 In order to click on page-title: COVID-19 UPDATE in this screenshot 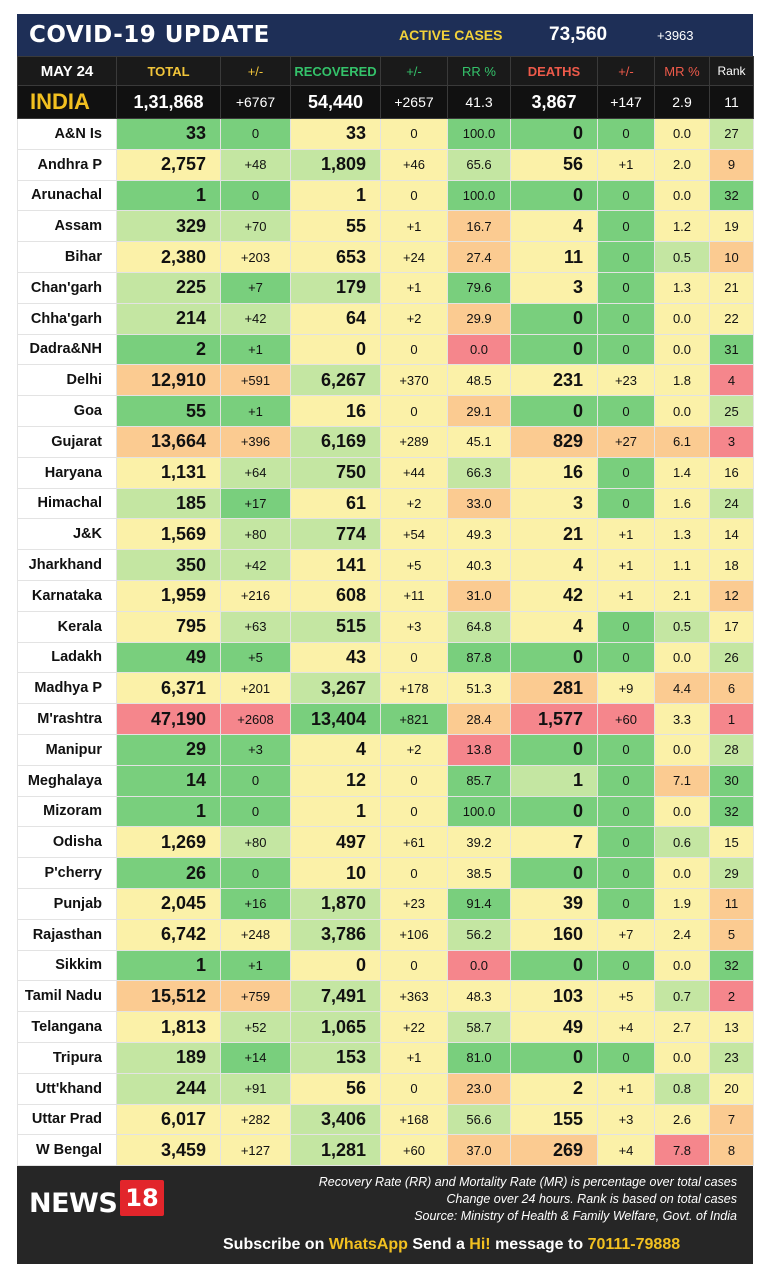, I will do `click(149, 35)`.